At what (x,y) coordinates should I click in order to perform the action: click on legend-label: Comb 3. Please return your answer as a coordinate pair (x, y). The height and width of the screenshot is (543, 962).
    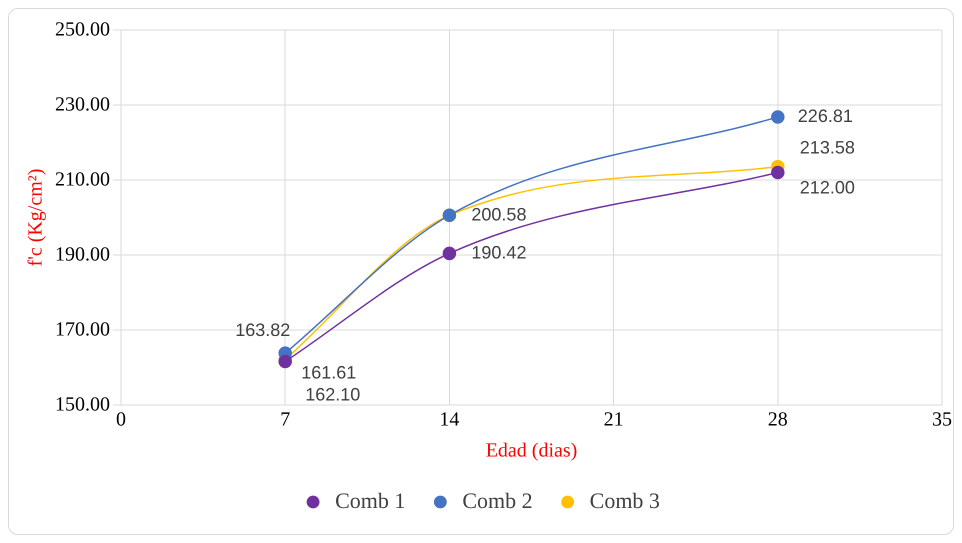
    Looking at the image, I should click on (625, 500).